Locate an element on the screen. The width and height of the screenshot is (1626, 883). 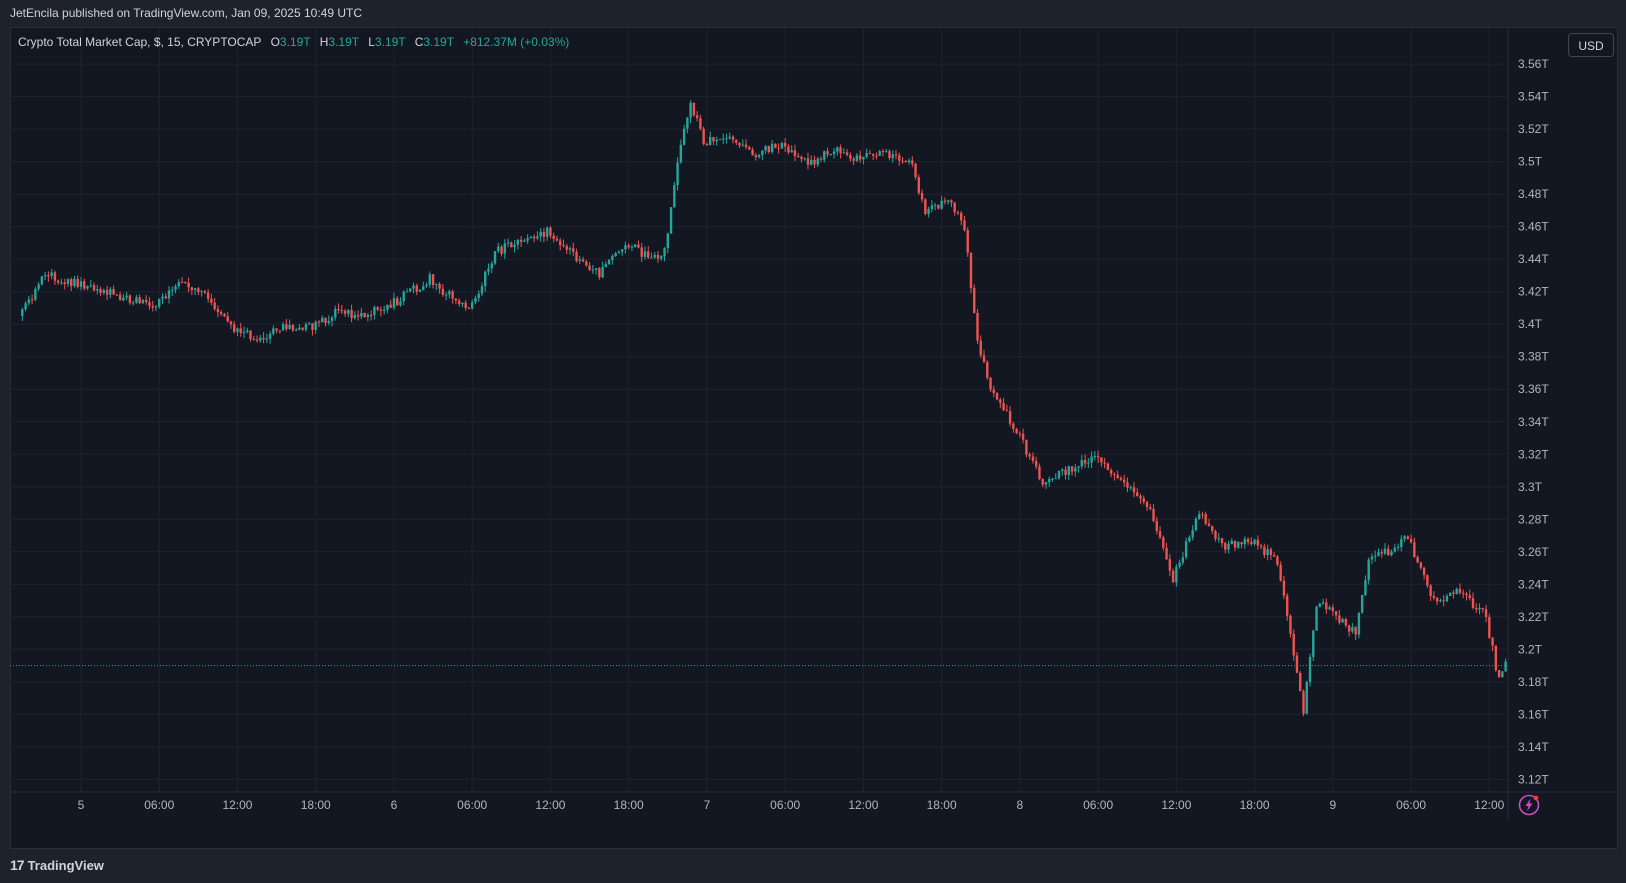
lightning-bolt-icon is located at coordinates (1529, 805).